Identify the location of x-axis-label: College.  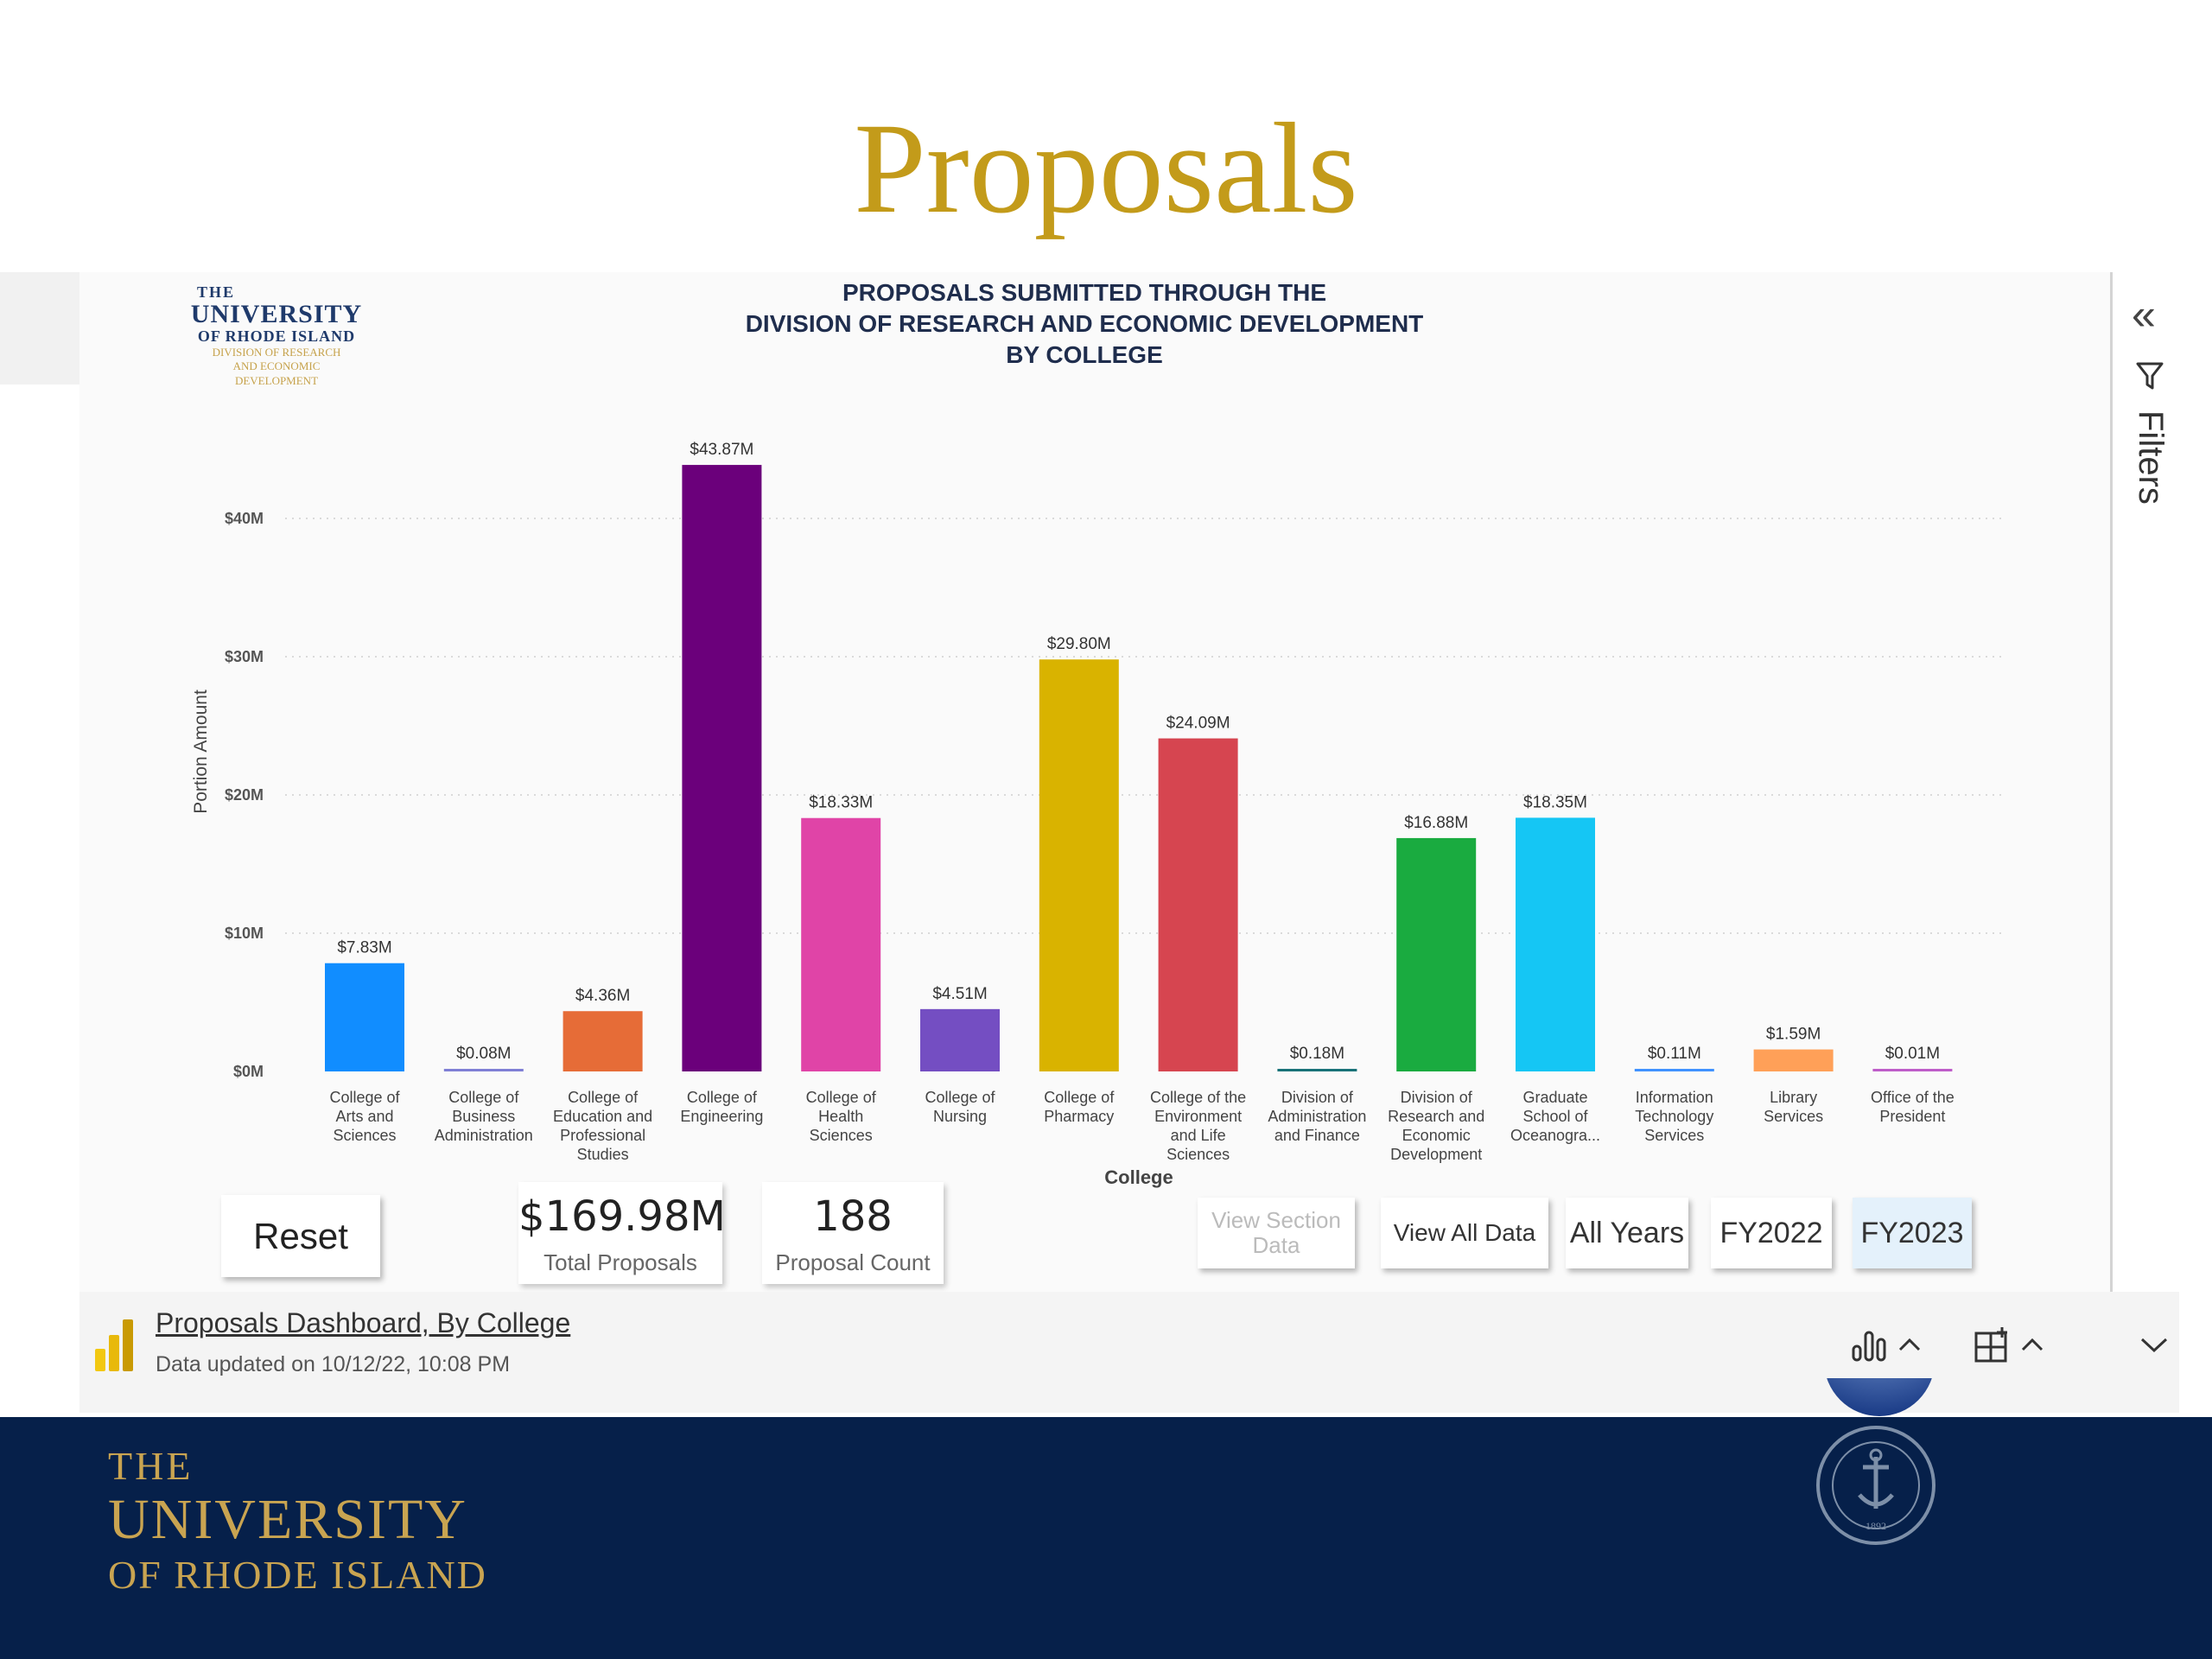
(1138, 1177).